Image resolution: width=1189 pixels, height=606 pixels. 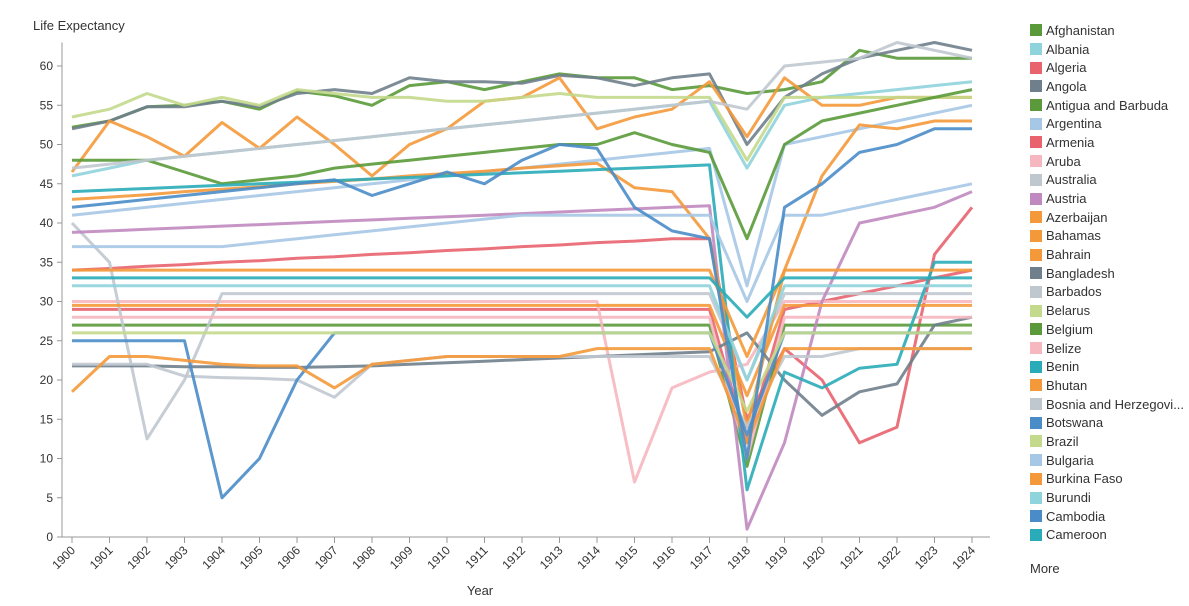 I want to click on legend-item: Antigua and Barbuda, so click(x=1109, y=105).